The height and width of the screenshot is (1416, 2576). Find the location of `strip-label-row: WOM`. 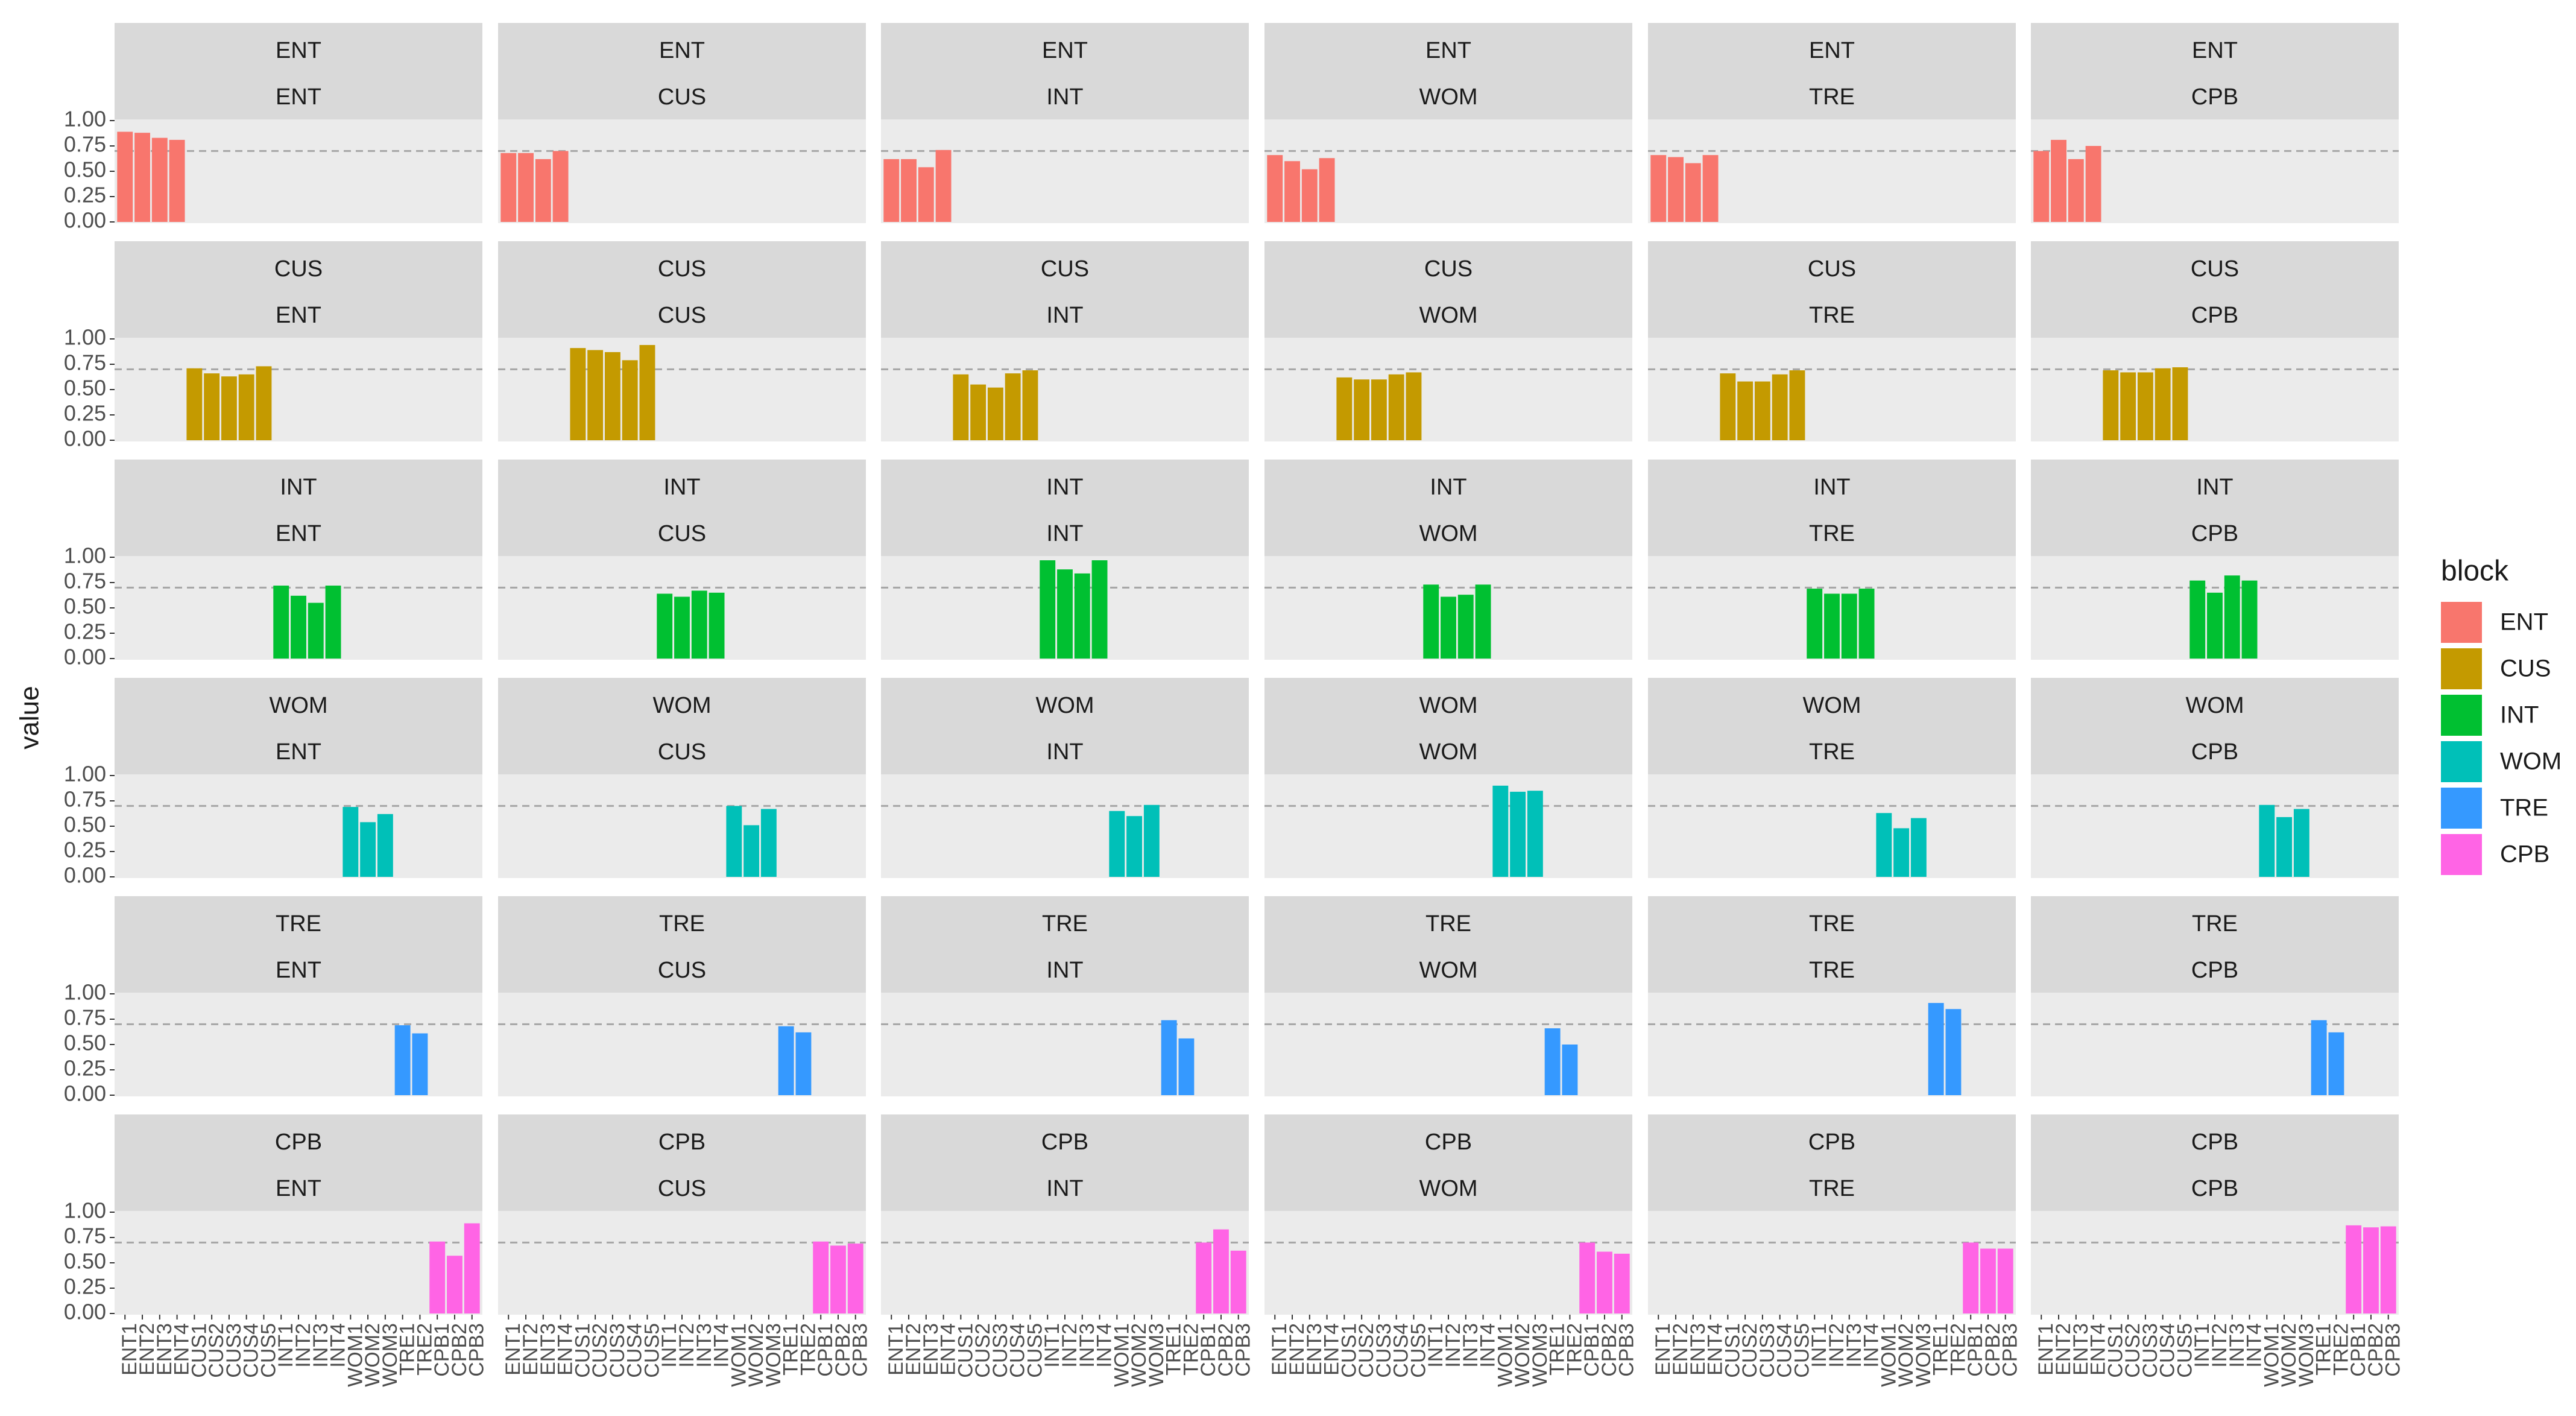

strip-label-row: WOM is located at coordinates (2214, 706).